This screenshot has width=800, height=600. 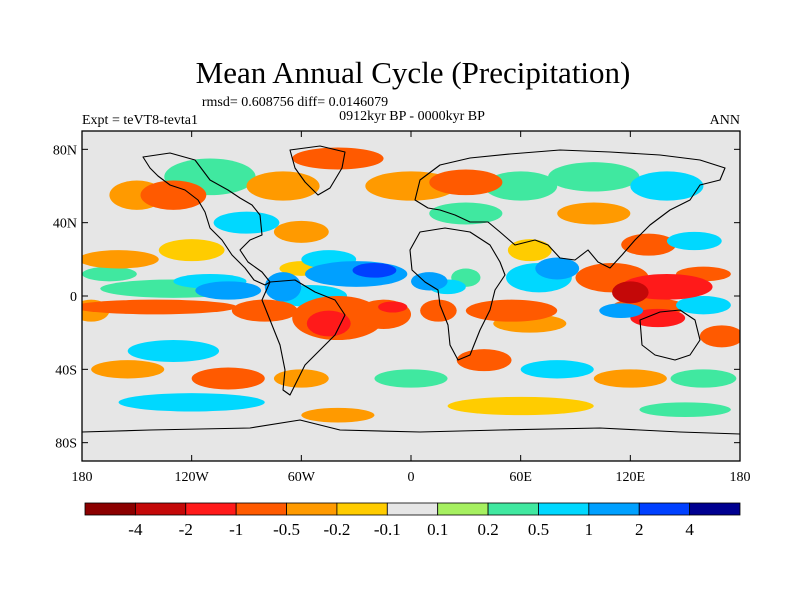 I want to click on x-tick-label: 120W, so click(x=192, y=477).